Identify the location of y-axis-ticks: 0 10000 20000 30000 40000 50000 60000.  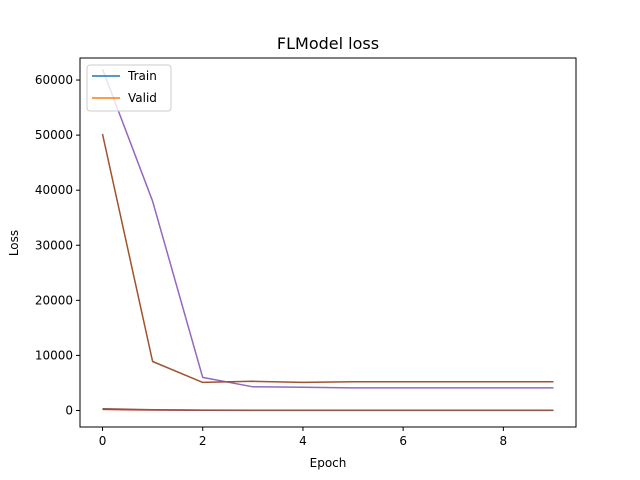
(57, 245).